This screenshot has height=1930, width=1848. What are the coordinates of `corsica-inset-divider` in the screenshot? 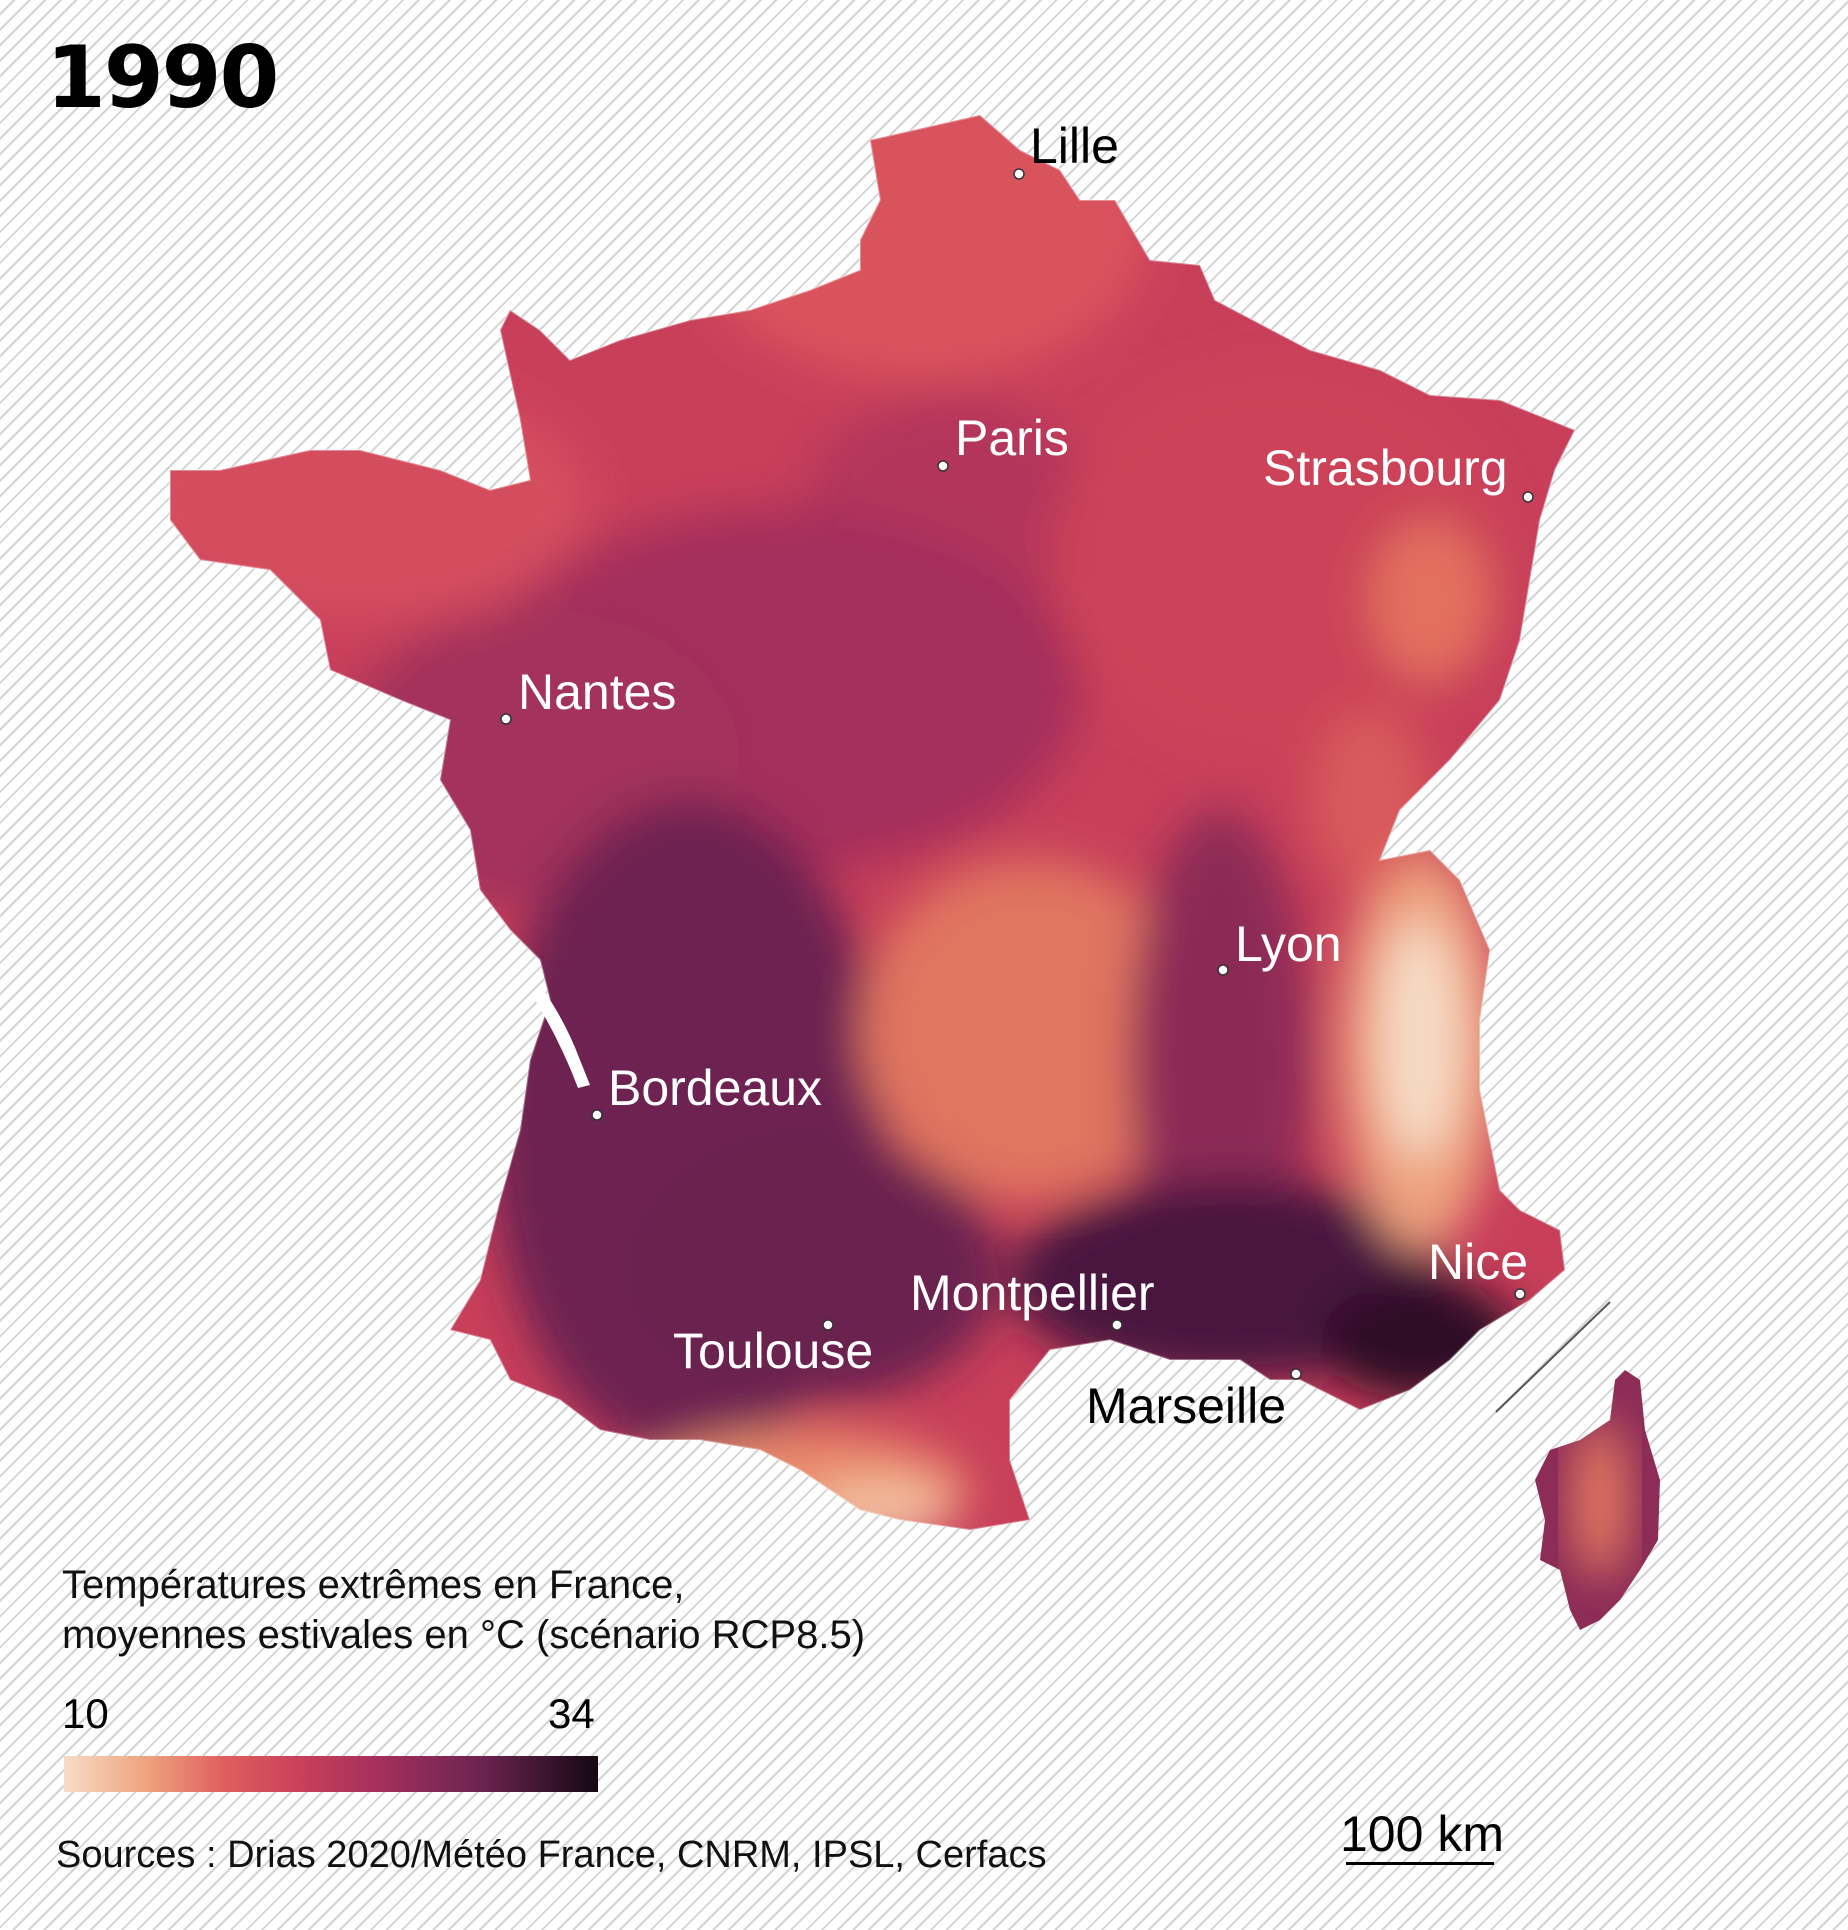 It's located at (1553, 1357).